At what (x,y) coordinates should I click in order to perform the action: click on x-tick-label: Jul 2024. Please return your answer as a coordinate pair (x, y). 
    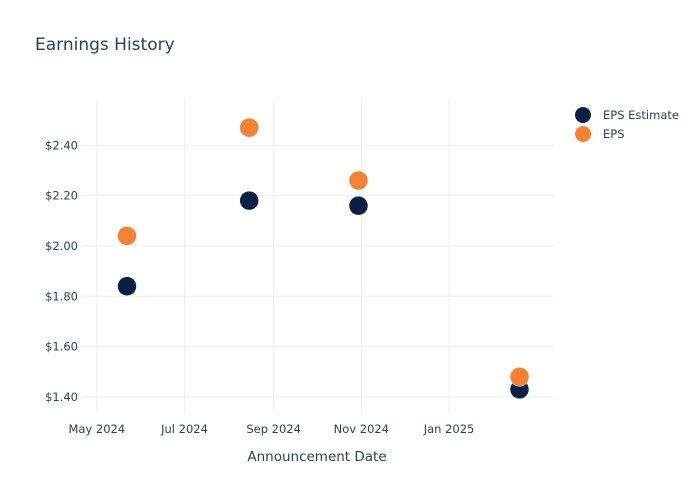
    Looking at the image, I should click on (184, 429).